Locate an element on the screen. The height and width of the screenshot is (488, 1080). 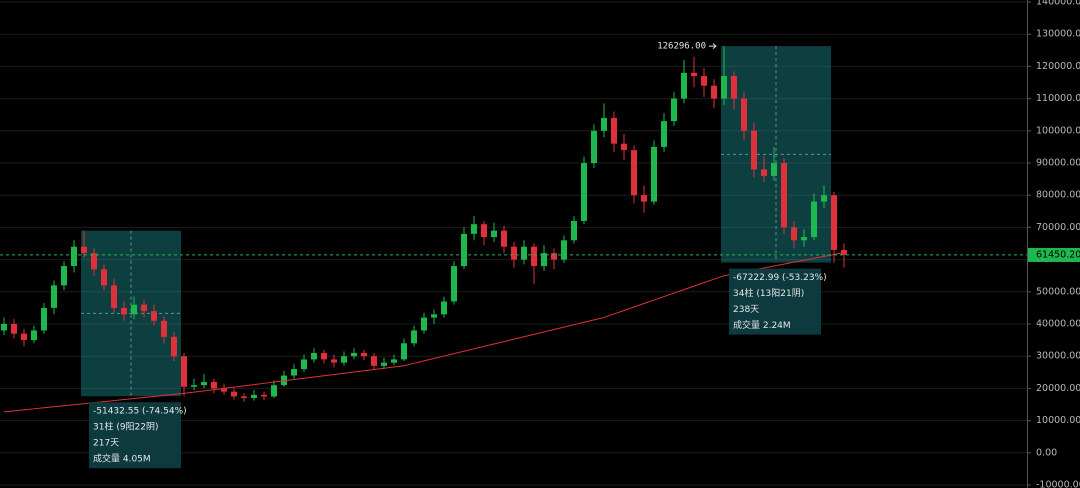
y-tick-label: 100000.00 is located at coordinates (1058, 130).